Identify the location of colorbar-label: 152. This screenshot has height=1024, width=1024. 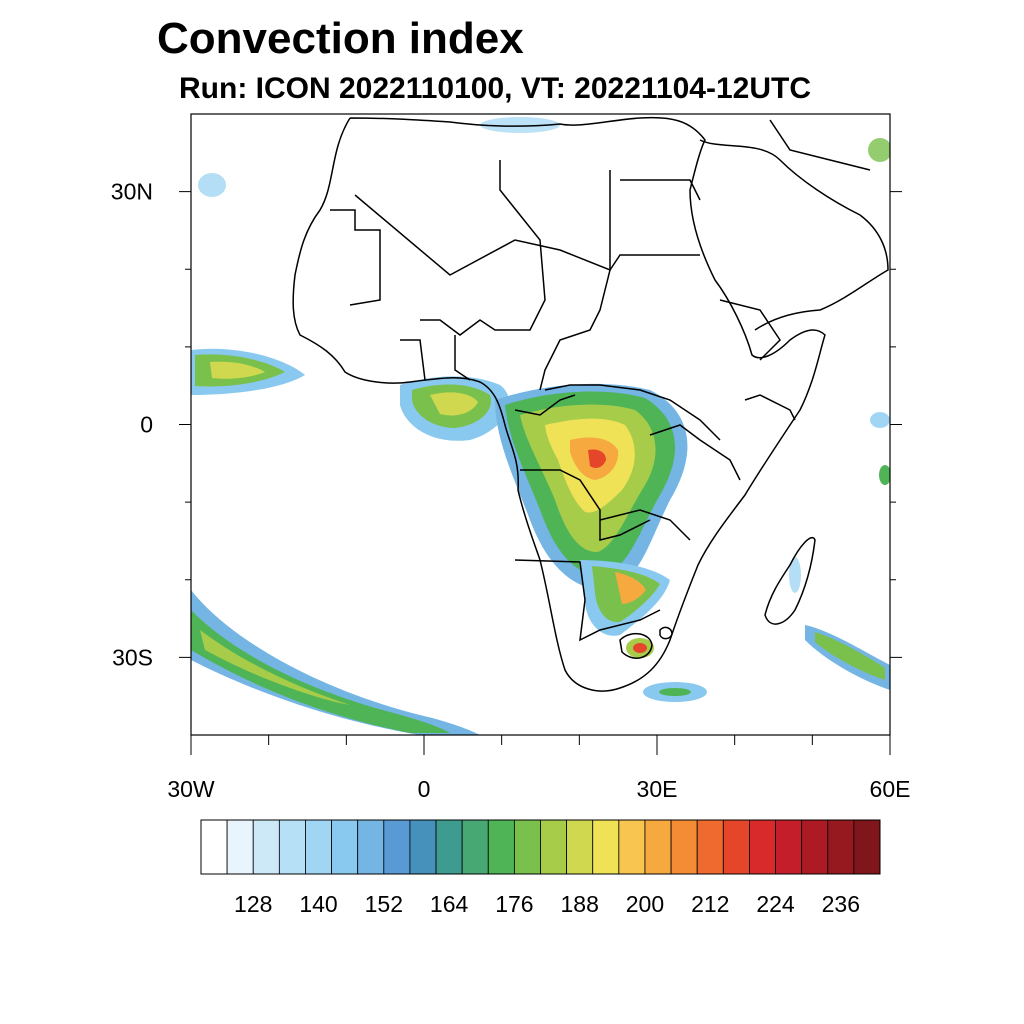
(384, 904).